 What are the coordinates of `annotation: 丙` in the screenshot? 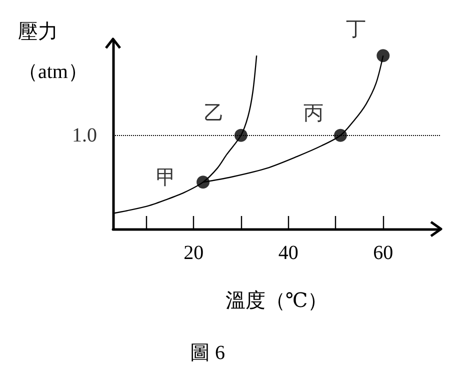 It's located at (313, 113).